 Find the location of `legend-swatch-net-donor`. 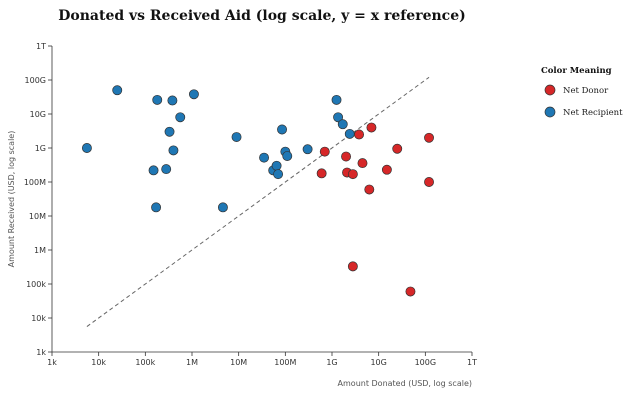

legend-swatch-net-donor is located at coordinates (550, 90).